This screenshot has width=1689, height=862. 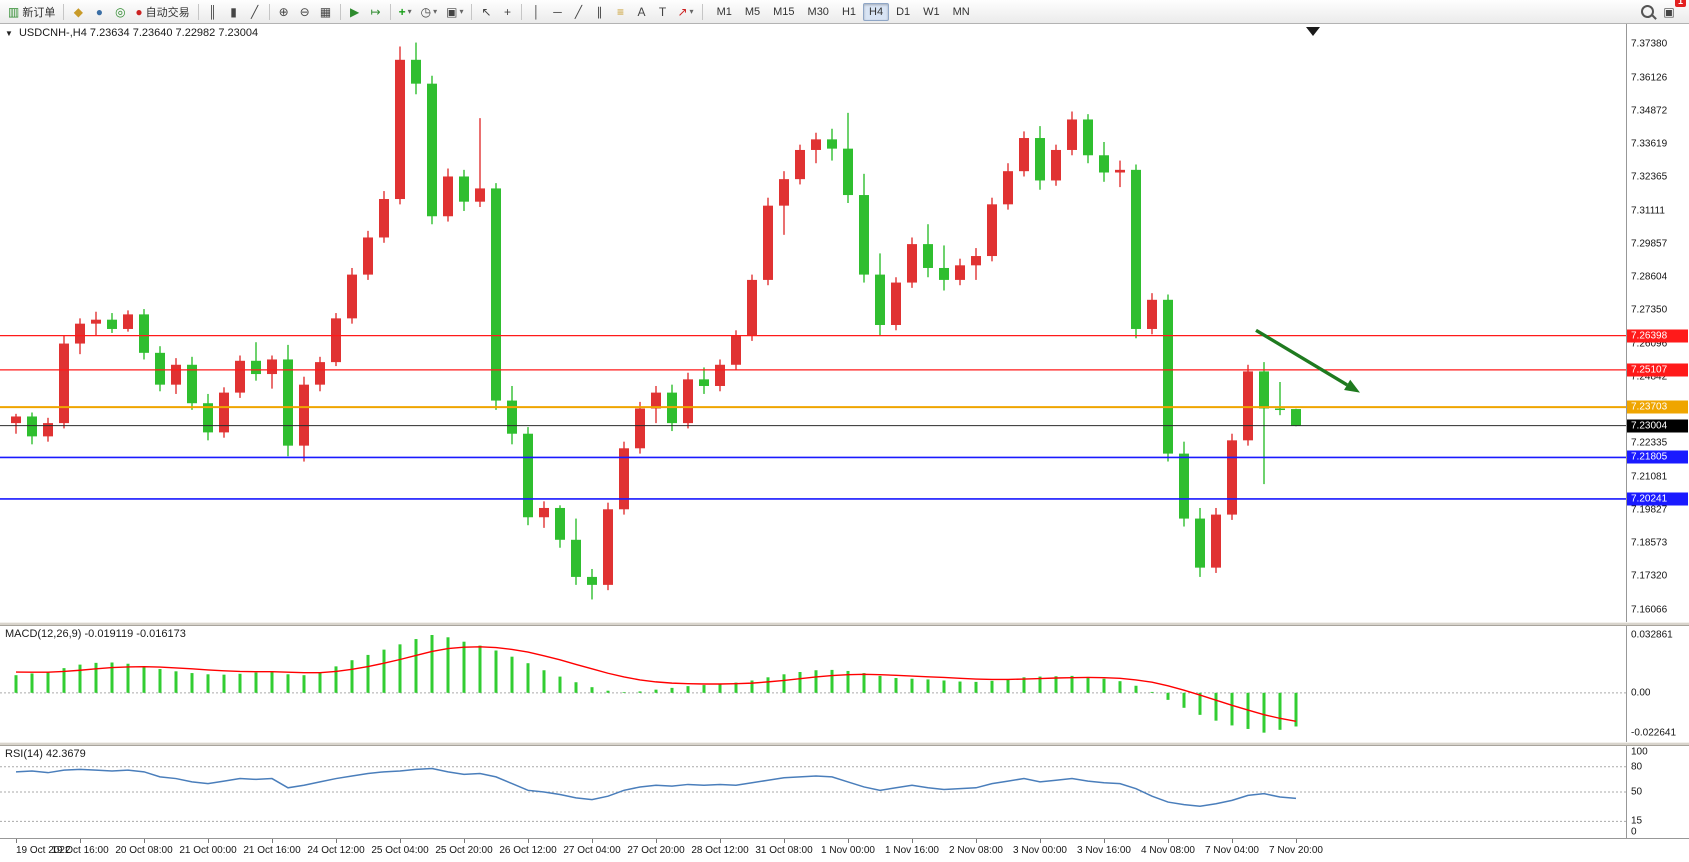 I want to click on channel-icon: ∥, so click(x=599, y=11).